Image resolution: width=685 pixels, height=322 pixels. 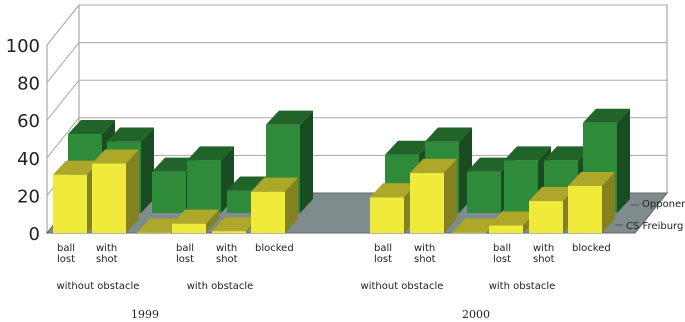 I want to click on legend-label: CS Freiburg, so click(x=654, y=226).